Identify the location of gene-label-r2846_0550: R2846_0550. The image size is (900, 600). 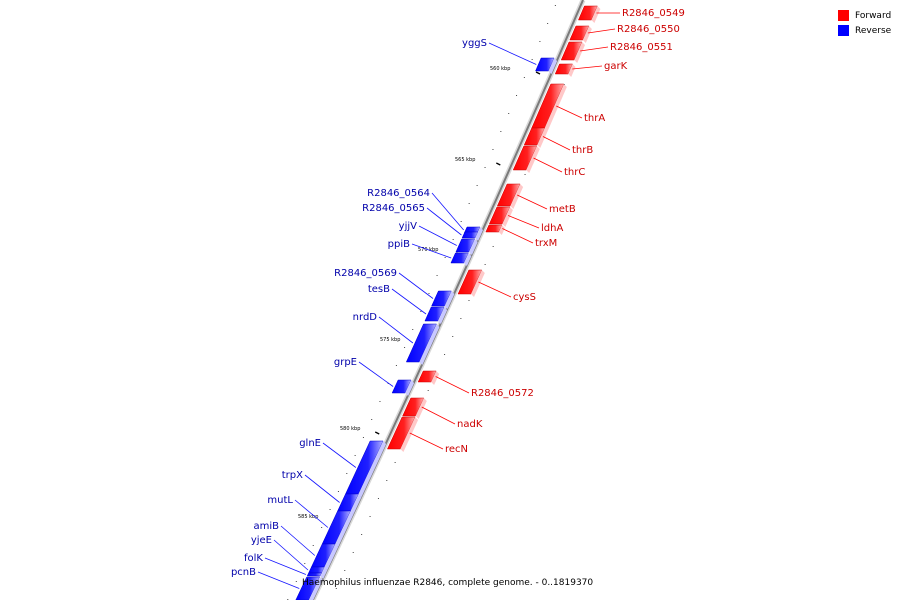
(648, 29).